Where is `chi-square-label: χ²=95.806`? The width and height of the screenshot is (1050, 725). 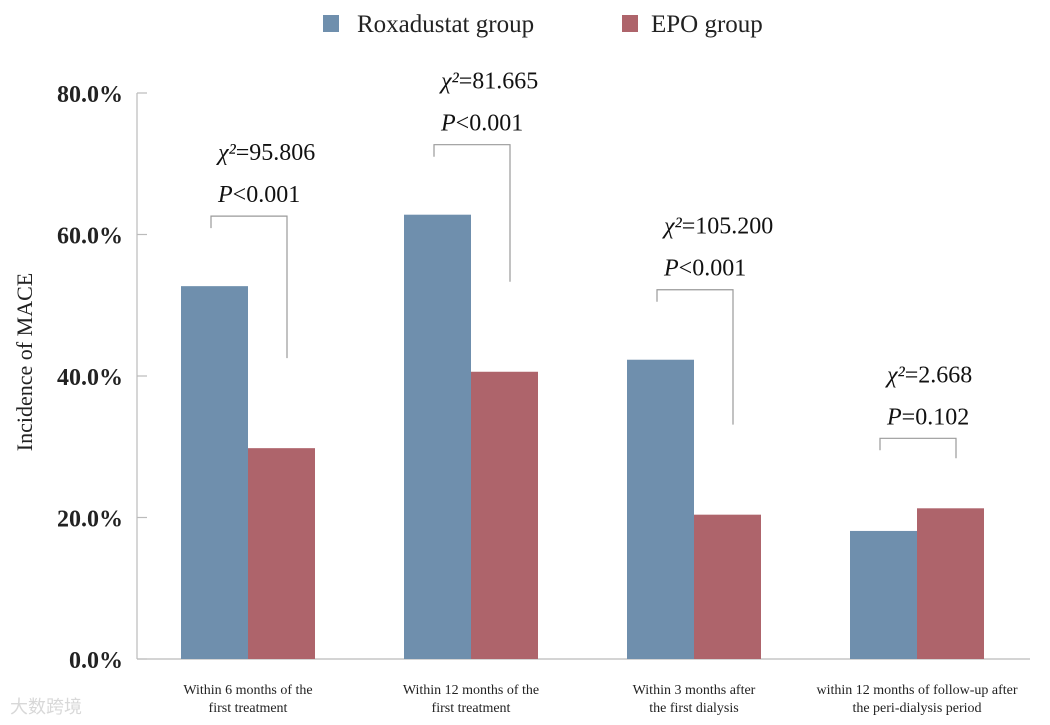
chi-square-label: χ²=95.806 is located at coordinates (265, 153).